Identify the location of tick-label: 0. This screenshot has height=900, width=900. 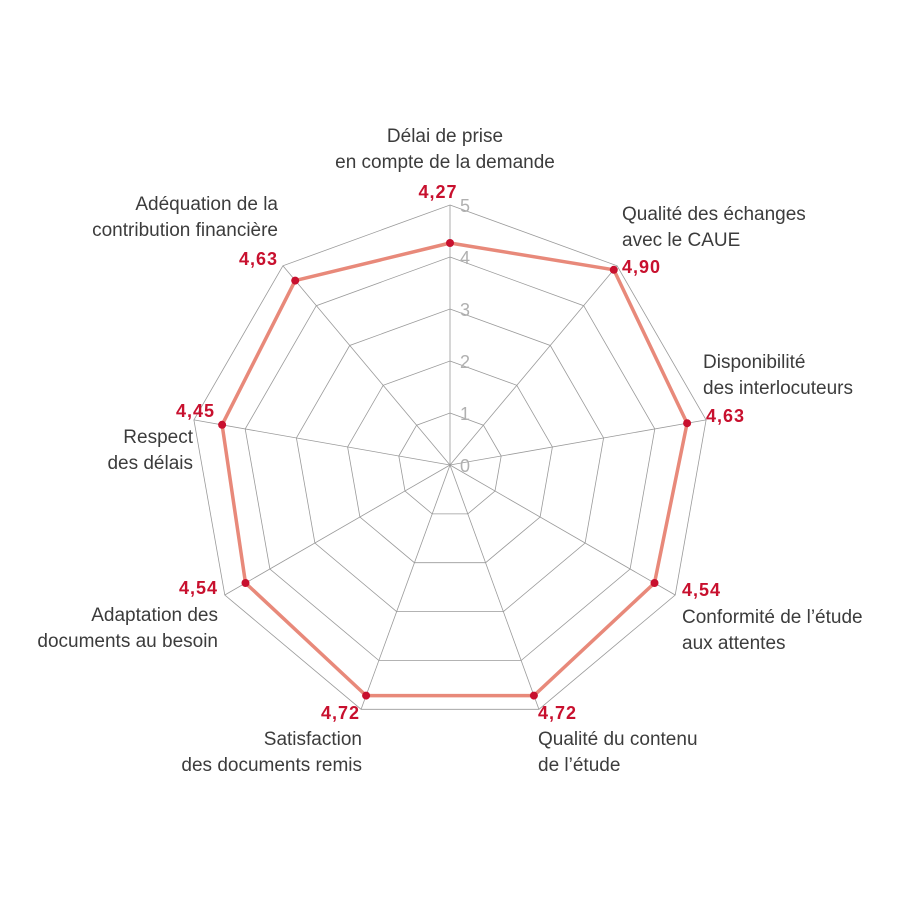
(465, 466).